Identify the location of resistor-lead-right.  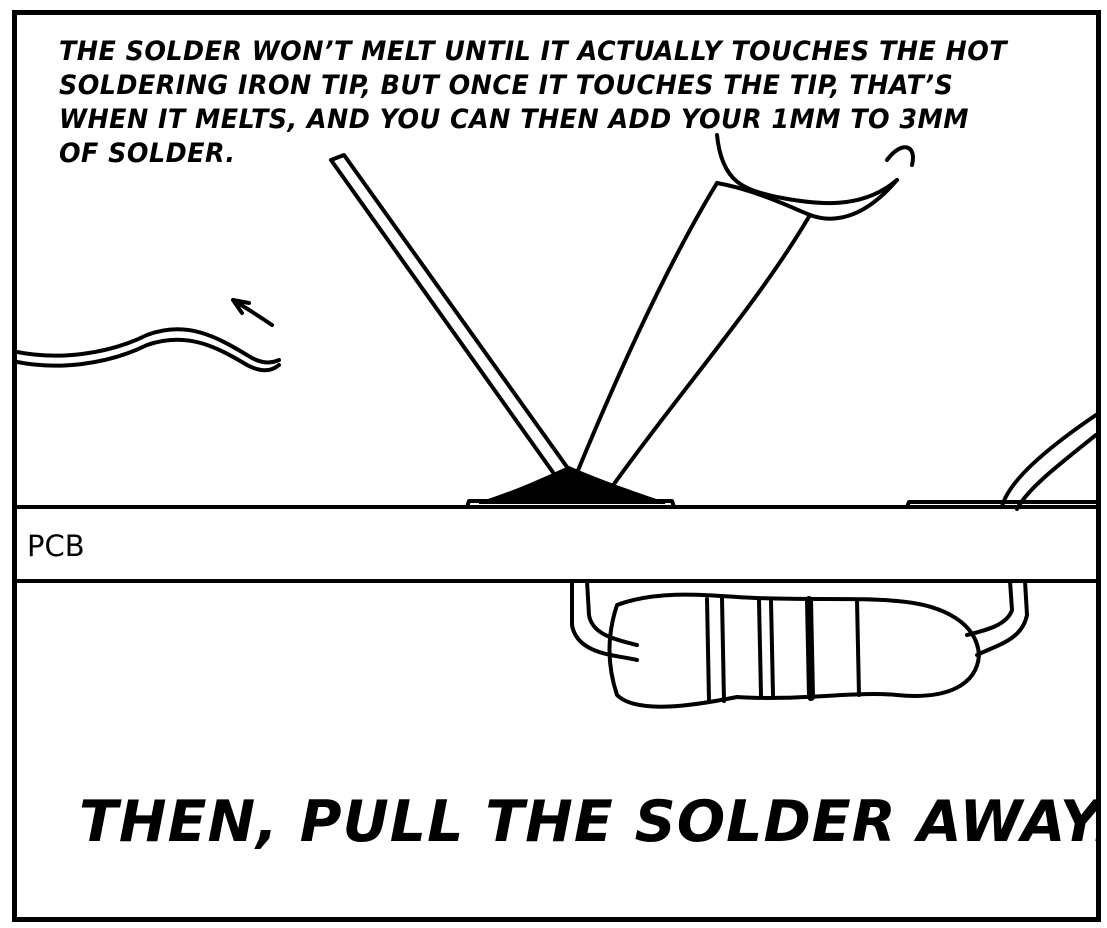
(1002, 618).